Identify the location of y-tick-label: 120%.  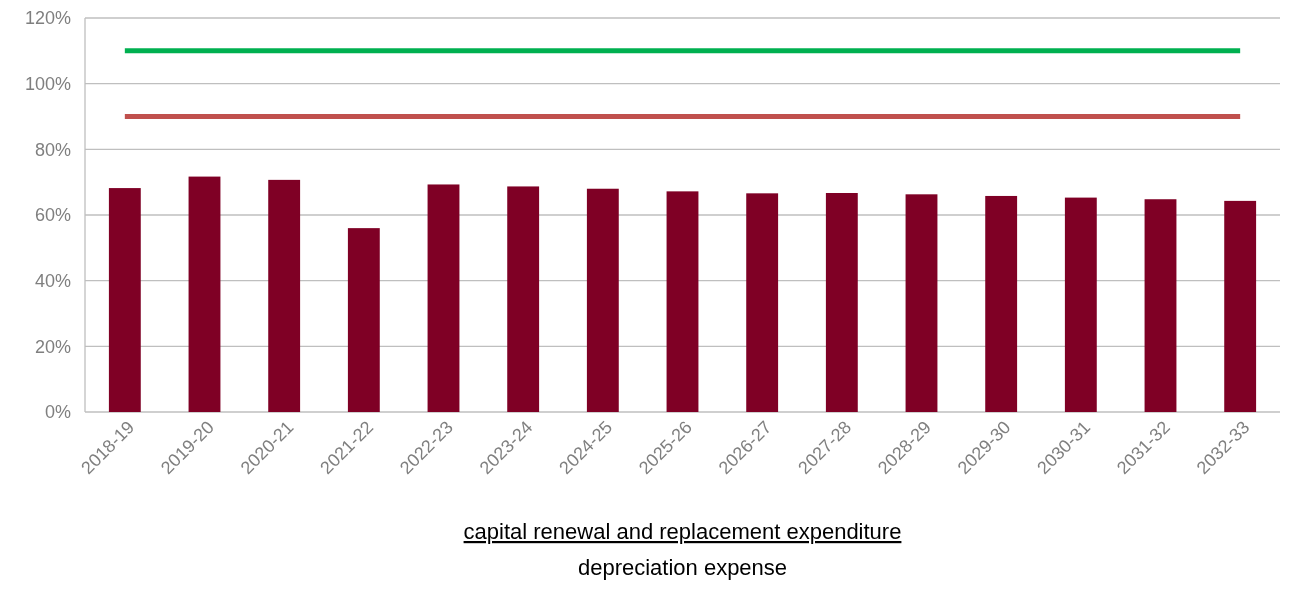
(47, 18).